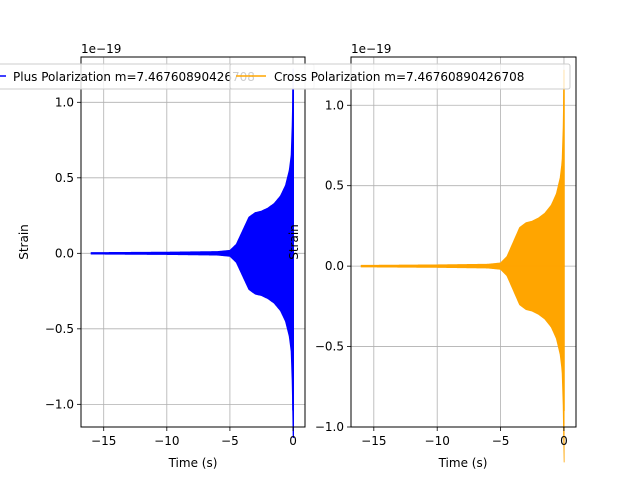 This screenshot has width=640, height=480. Describe the element at coordinates (134, 77) in the screenshot. I see `legend-label-plus: Plus Polarization m=7.46760890426708` at that location.